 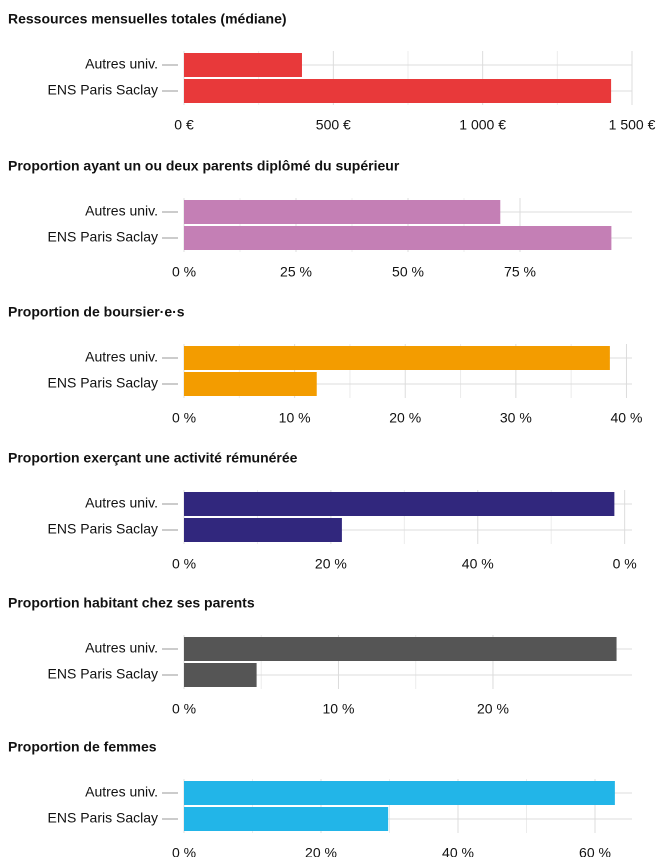 I want to click on x-tick-label: 1 000 €, so click(x=482, y=125).